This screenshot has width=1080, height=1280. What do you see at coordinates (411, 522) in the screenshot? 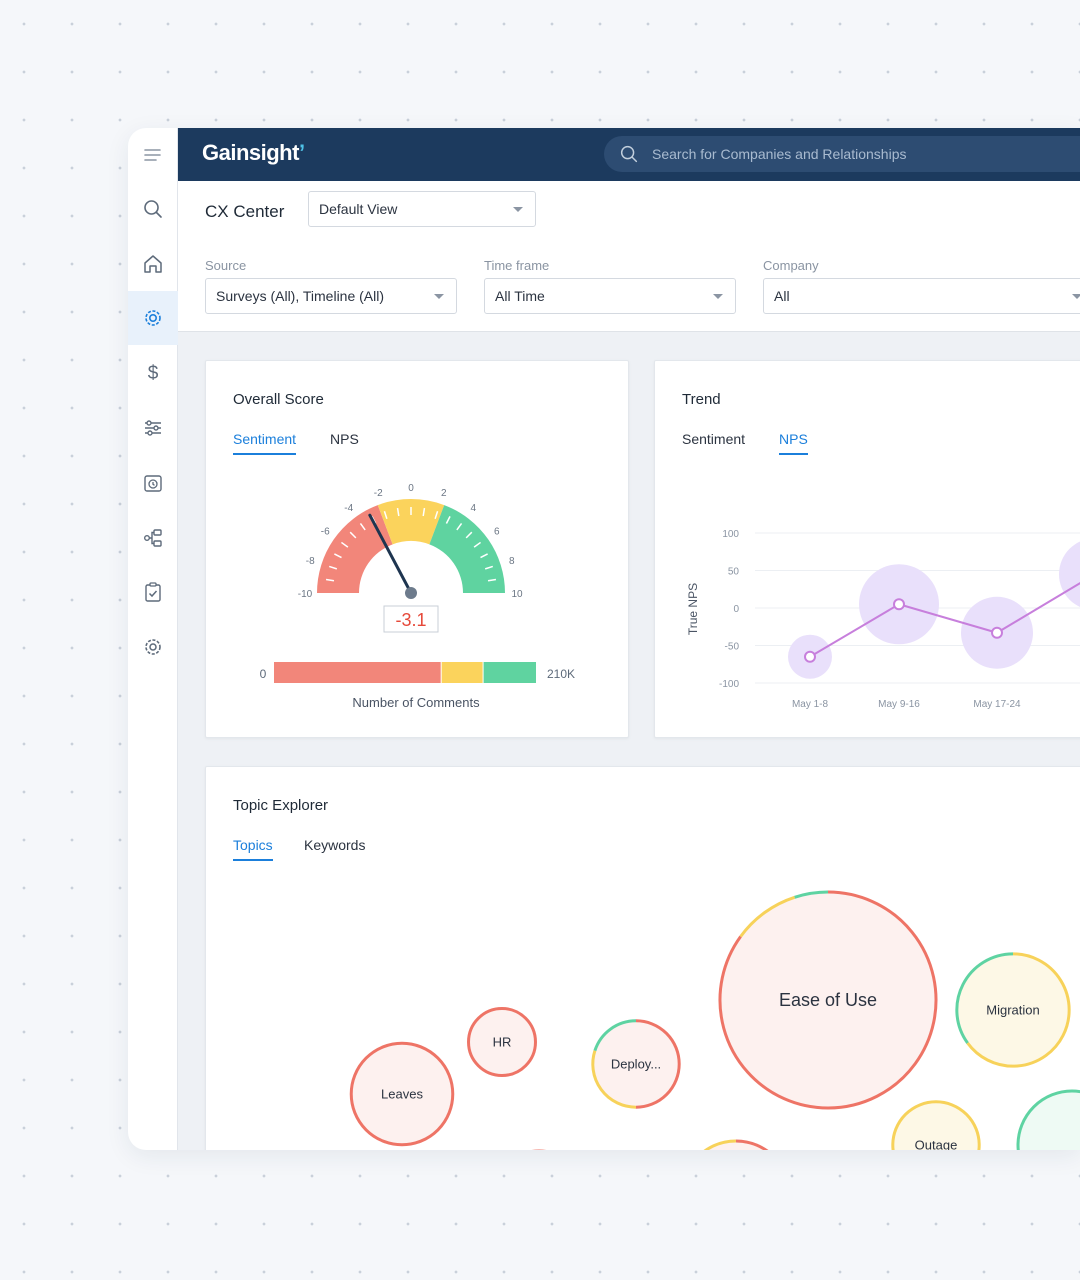
I see `gauge-neutral-band` at bounding box center [411, 522].